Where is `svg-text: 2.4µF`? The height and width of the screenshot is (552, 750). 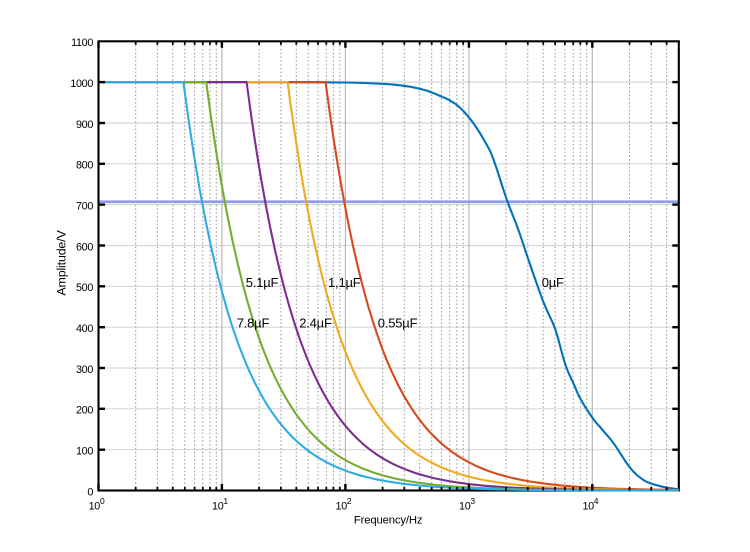 svg-text: 2.4µF is located at coordinates (315, 323).